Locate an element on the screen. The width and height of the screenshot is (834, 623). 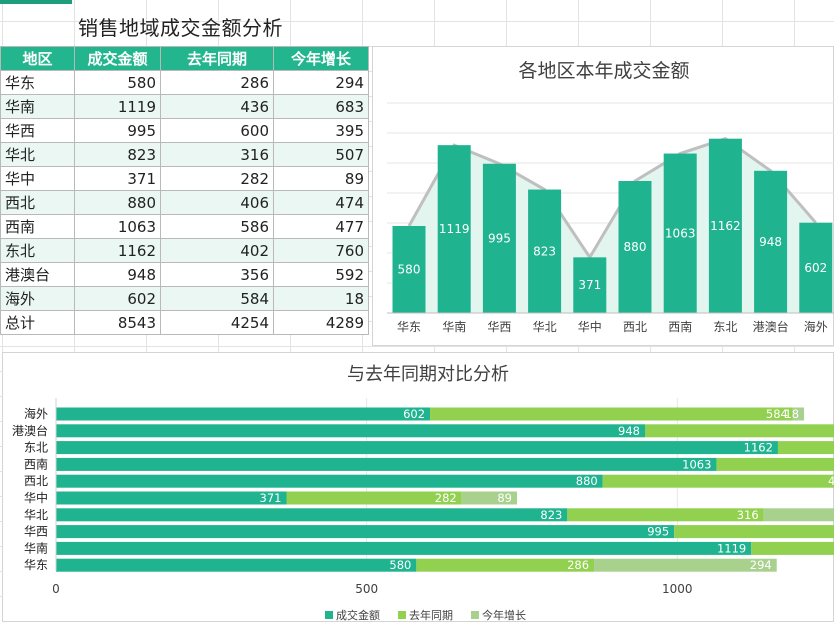
table-row: 东北 1162 402 760 is located at coordinates (184, 250).